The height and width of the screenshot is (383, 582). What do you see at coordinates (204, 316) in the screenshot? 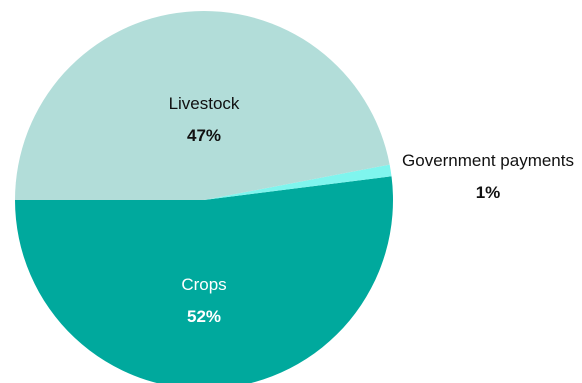
I see `slice-percent-crops: 52%` at bounding box center [204, 316].